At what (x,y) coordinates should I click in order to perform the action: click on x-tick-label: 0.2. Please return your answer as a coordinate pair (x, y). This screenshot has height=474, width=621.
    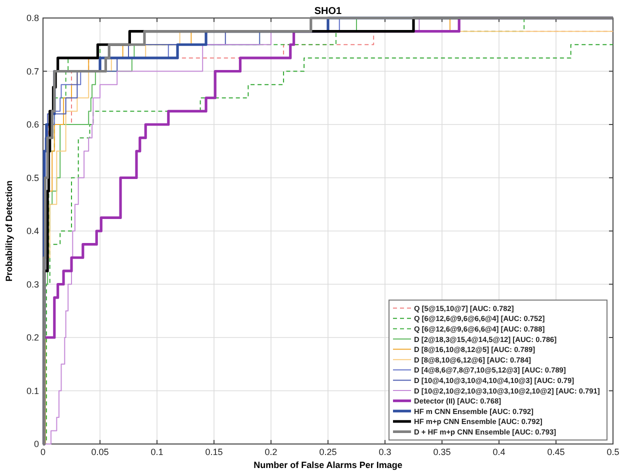
    Looking at the image, I should click on (271, 452).